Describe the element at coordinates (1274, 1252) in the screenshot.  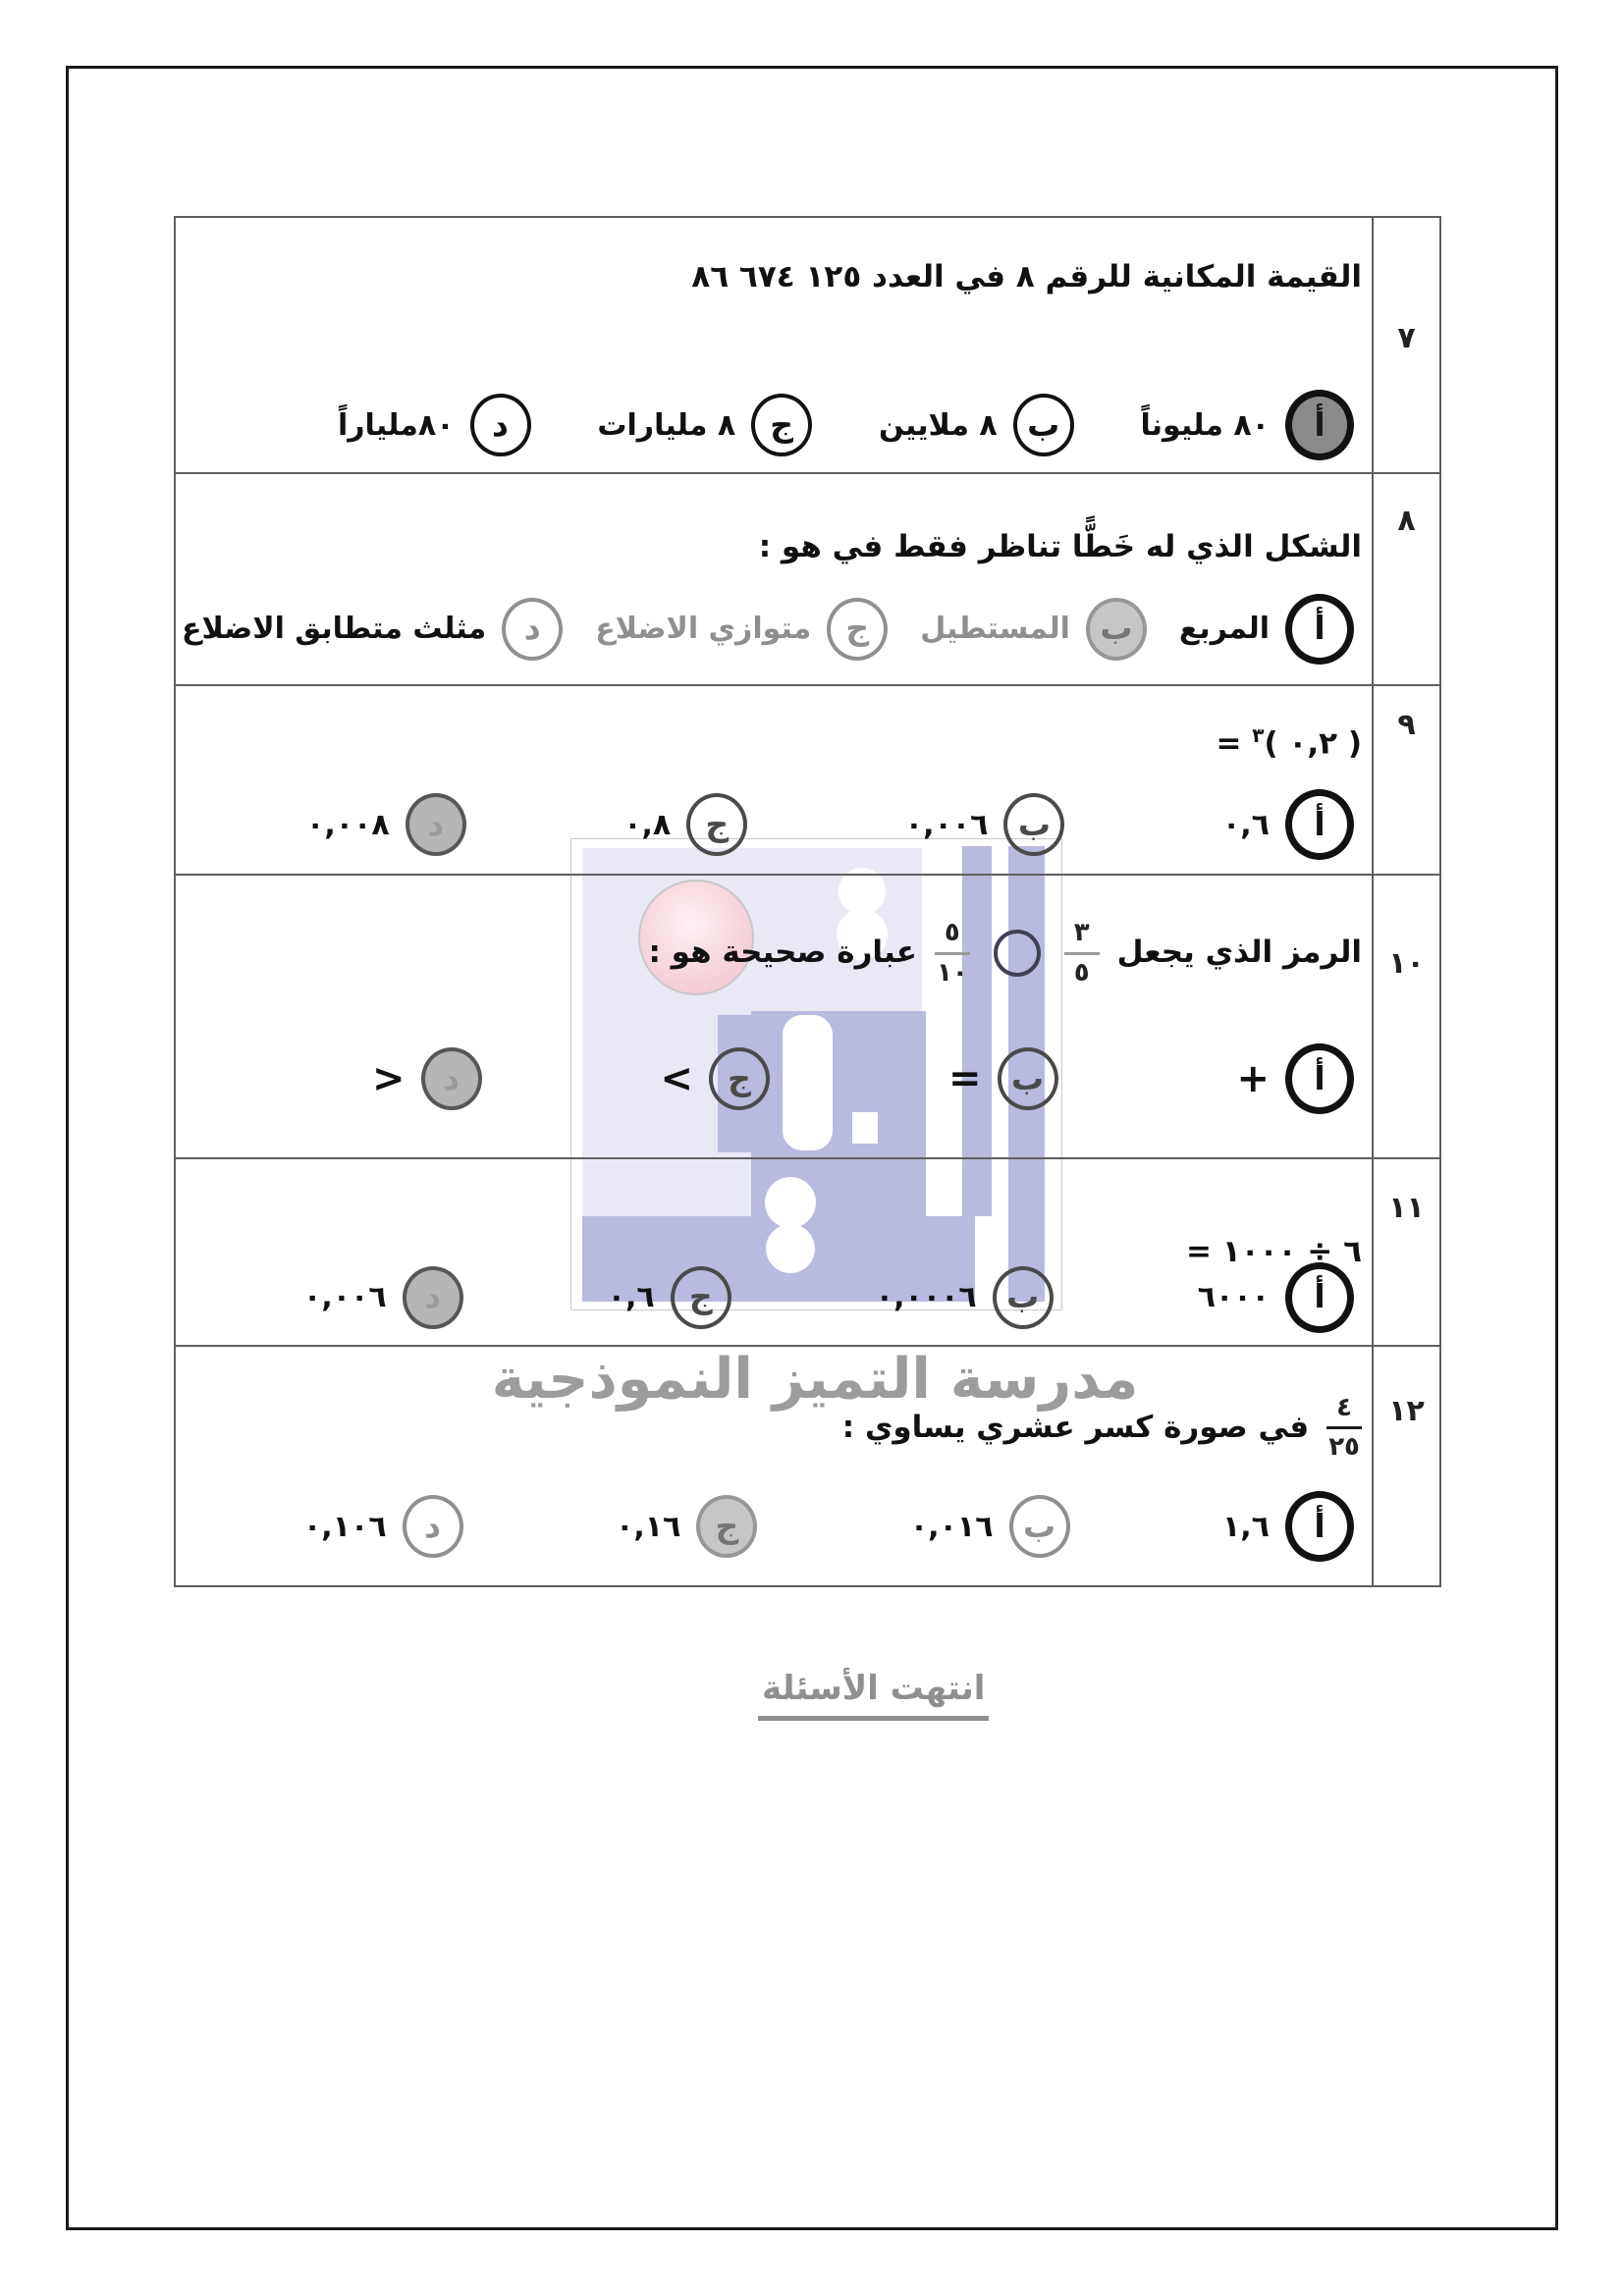
I see `question-expression: ٦ ÷ ١٠٠٠ =` at that location.